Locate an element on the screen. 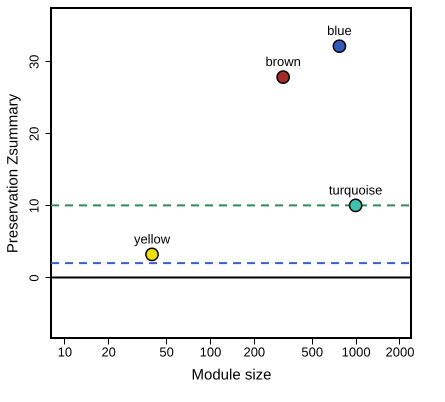 The height and width of the screenshot is (402, 445). x-tick-label: 1000 is located at coordinates (356, 352).